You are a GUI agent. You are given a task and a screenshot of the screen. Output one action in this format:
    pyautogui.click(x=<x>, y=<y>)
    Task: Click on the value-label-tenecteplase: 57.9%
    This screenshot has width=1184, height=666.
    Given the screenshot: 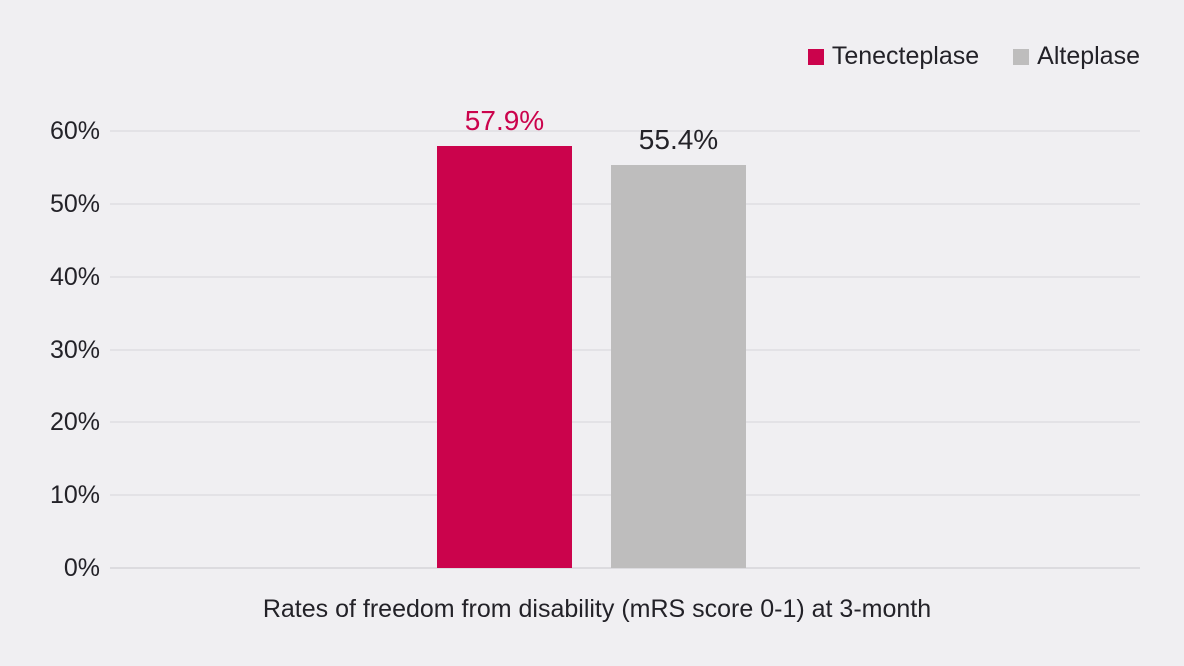 What is the action you would take?
    pyautogui.click(x=504, y=121)
    